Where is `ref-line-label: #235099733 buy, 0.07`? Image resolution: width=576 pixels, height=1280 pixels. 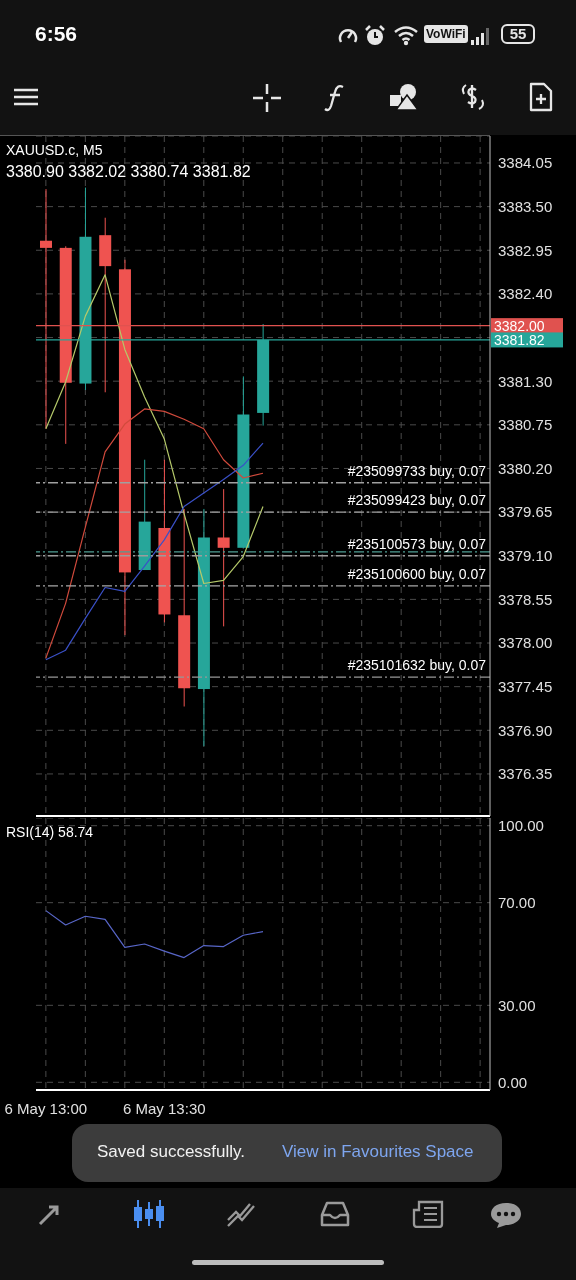
ref-line-label: #235099733 buy, 0.07 is located at coordinates (417, 470).